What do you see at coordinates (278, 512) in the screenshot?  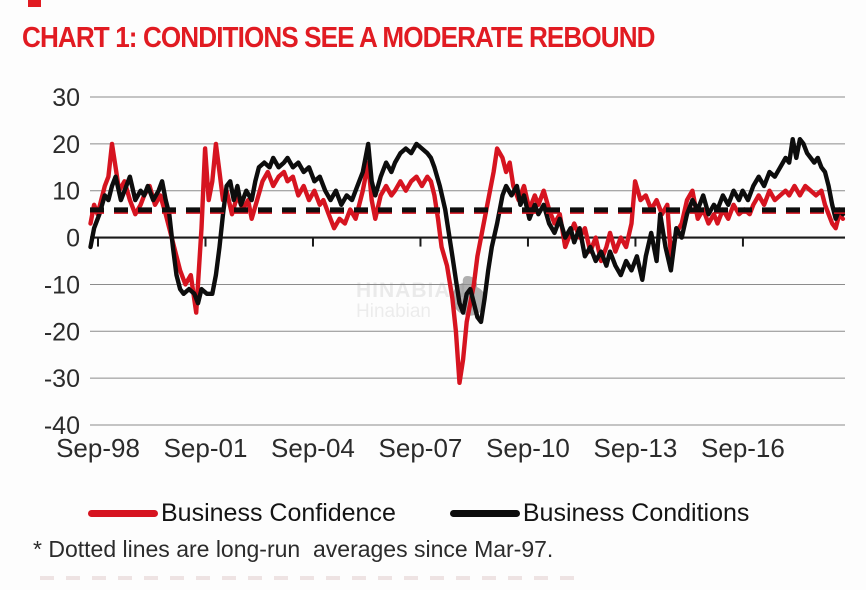 I see `legend-label-business-confidence: Business Confidence` at bounding box center [278, 512].